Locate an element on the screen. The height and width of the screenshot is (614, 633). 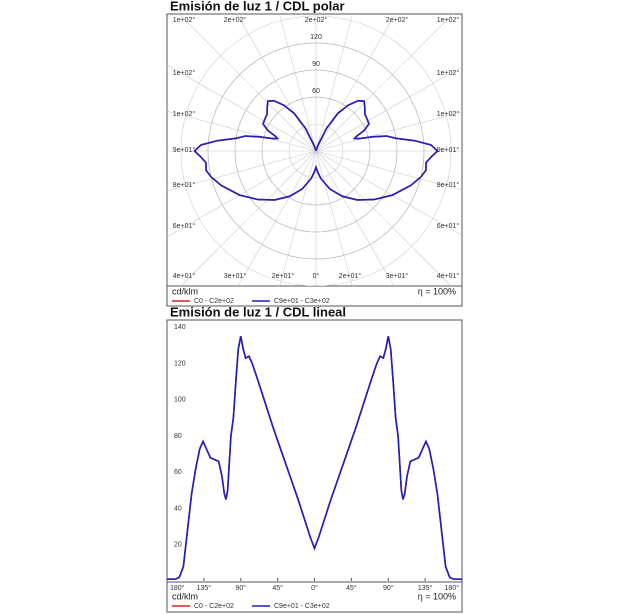
r-tick-label: 120 is located at coordinates (316, 37).